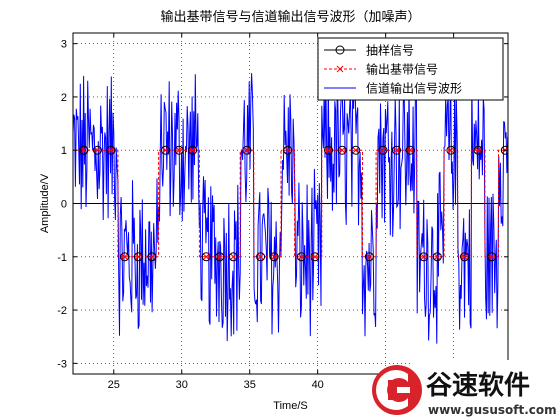  What do you see at coordinates (492, 410) in the screenshot?
I see `watermark-url: www.gususoft.com` at bounding box center [492, 410].